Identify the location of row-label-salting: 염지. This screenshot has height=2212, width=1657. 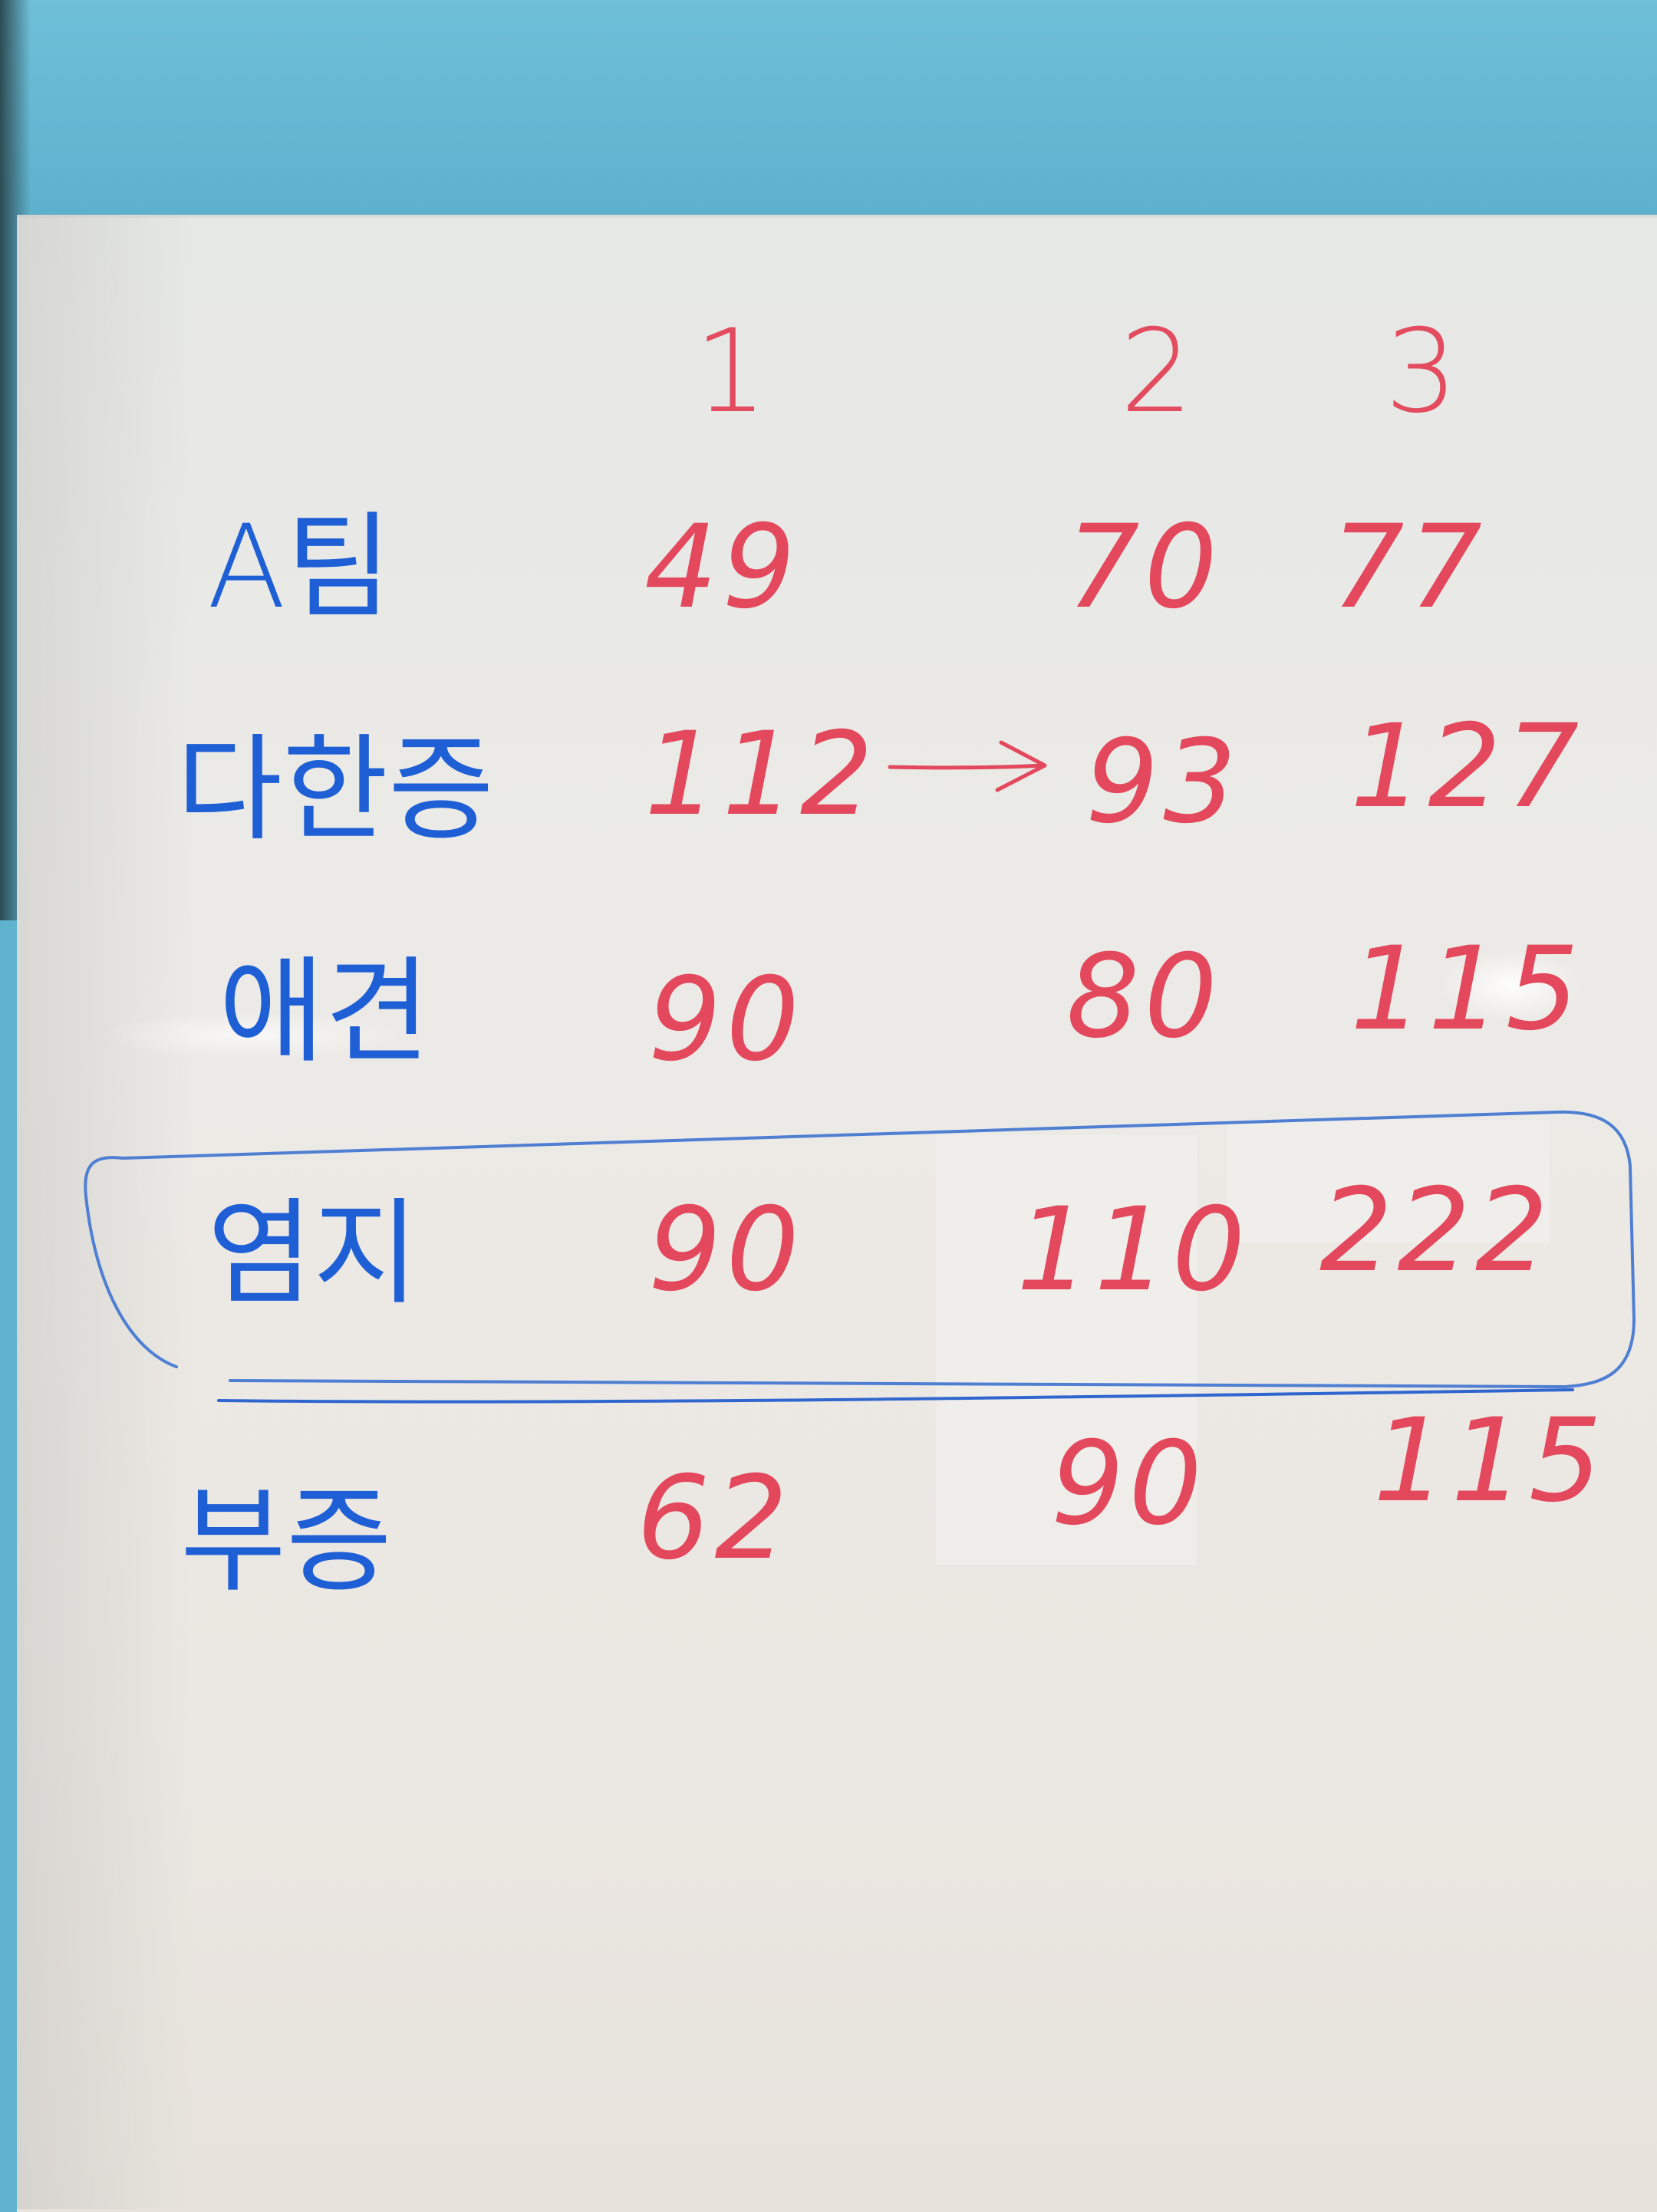
(313, 1254).